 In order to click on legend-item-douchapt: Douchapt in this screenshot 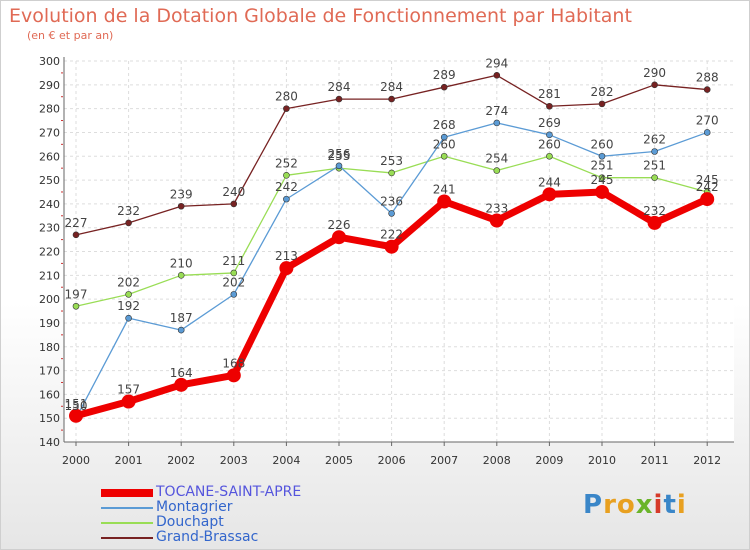, I will do `click(201, 522)`.